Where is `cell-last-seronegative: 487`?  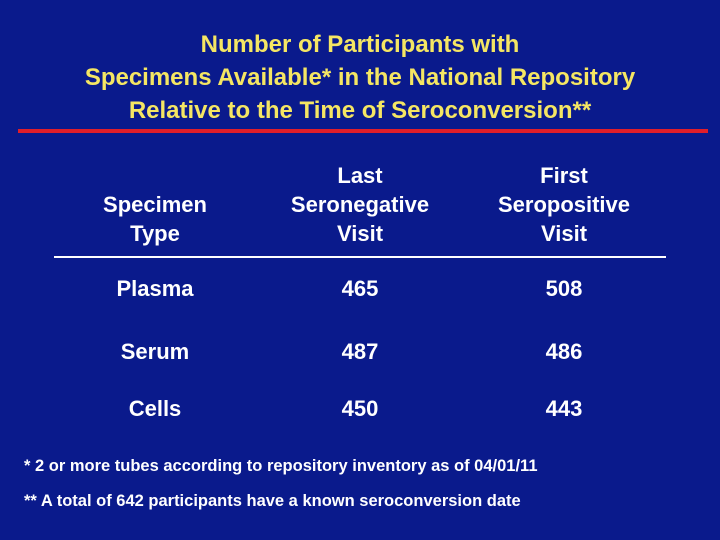
cell-last-seronegative: 487 is located at coordinates (360, 351).